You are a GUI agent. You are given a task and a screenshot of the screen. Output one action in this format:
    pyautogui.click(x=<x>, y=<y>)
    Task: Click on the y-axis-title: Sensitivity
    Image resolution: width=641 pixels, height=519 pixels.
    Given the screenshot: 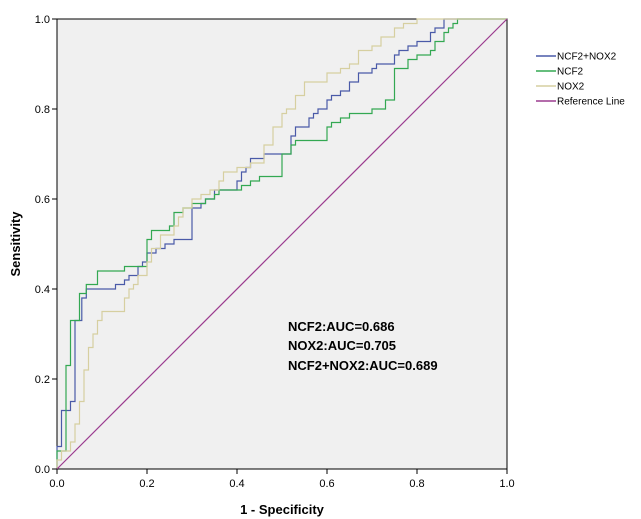 What is the action you would take?
    pyautogui.click(x=15, y=244)
    